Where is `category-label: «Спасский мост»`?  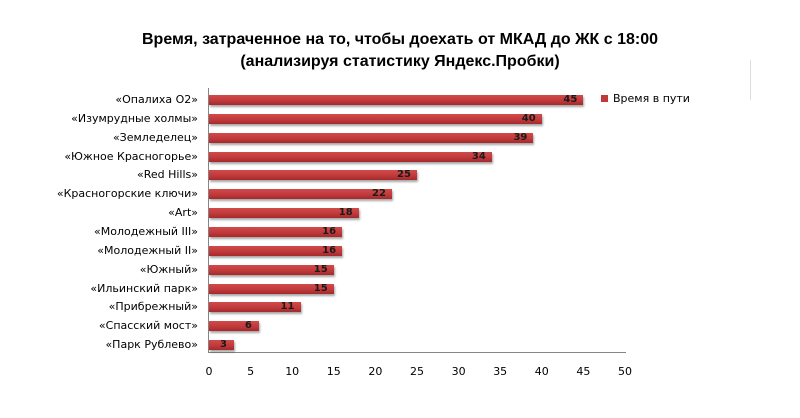 category-label: «Спасский мост» is located at coordinates (148, 326).